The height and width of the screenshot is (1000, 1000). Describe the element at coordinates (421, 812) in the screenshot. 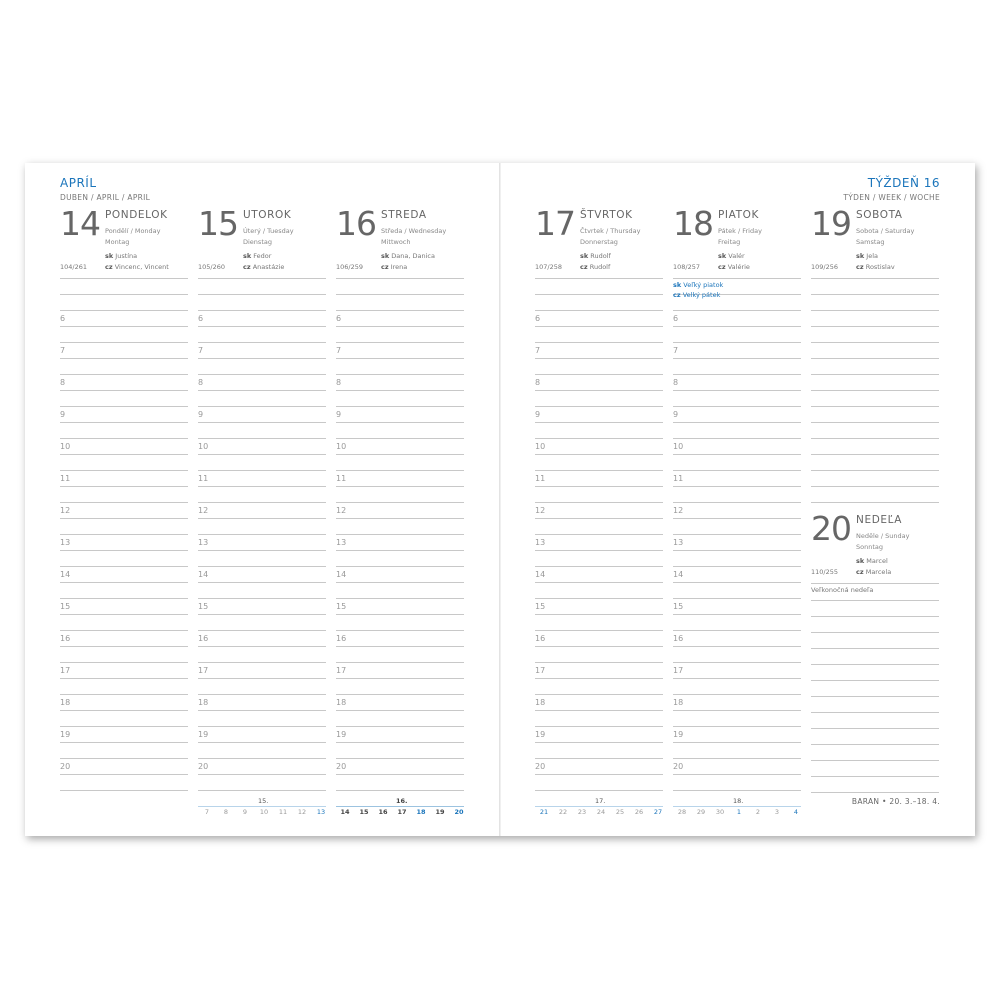

I see `mini-calendar-day: 18` at that location.